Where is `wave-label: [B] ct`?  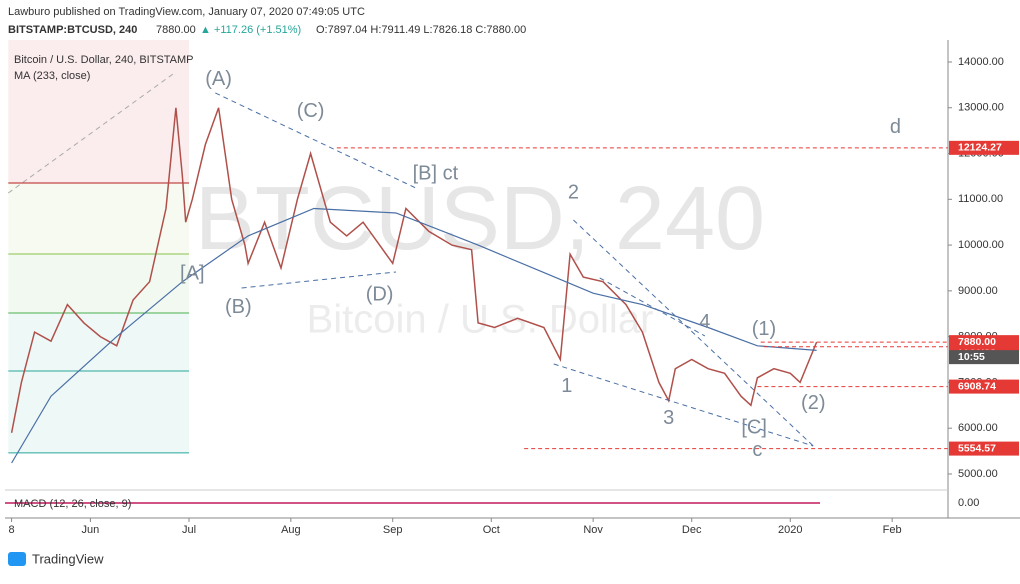
wave-label: [B] ct is located at coordinates (436, 173).